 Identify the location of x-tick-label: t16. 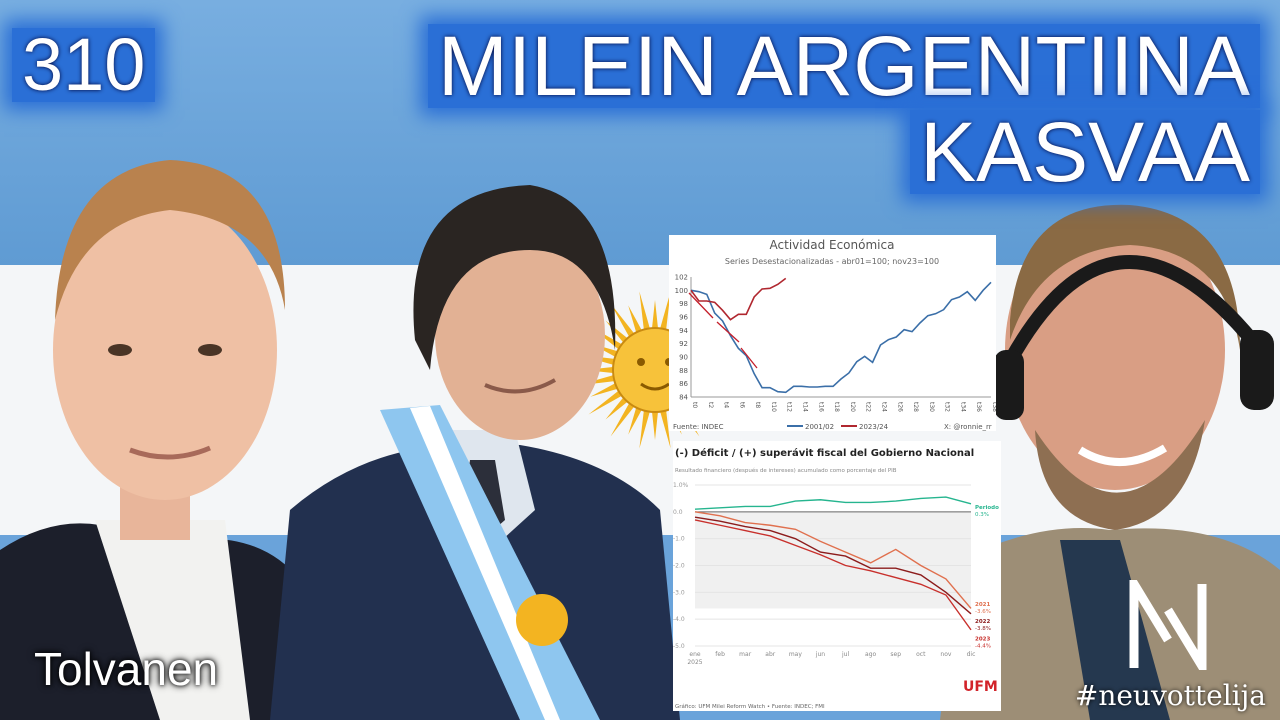
(820, 407).